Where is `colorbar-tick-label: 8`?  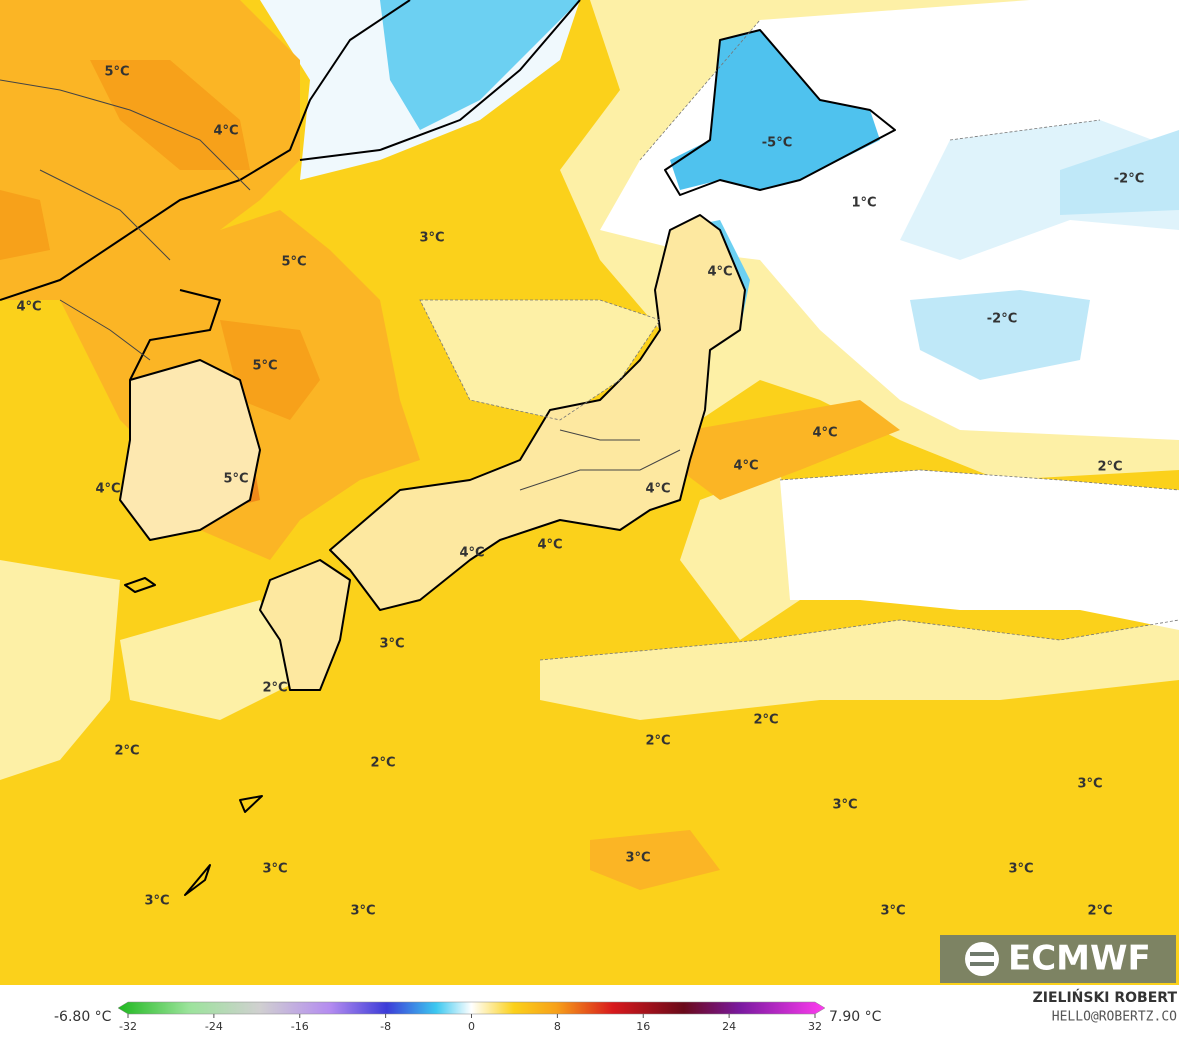 colorbar-tick-label: 8 is located at coordinates (557, 1026).